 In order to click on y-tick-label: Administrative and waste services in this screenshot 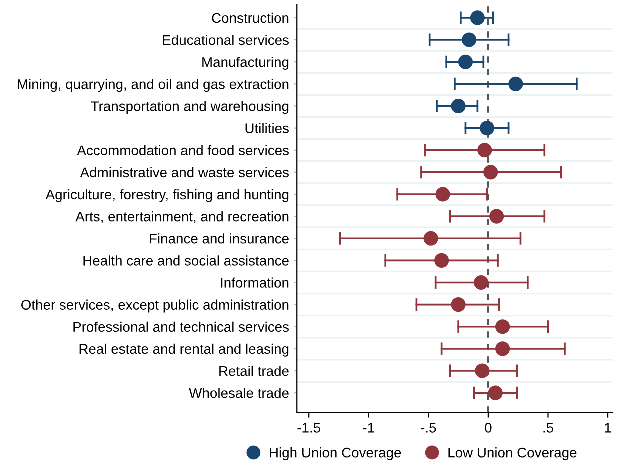, I will do `click(184, 172)`.